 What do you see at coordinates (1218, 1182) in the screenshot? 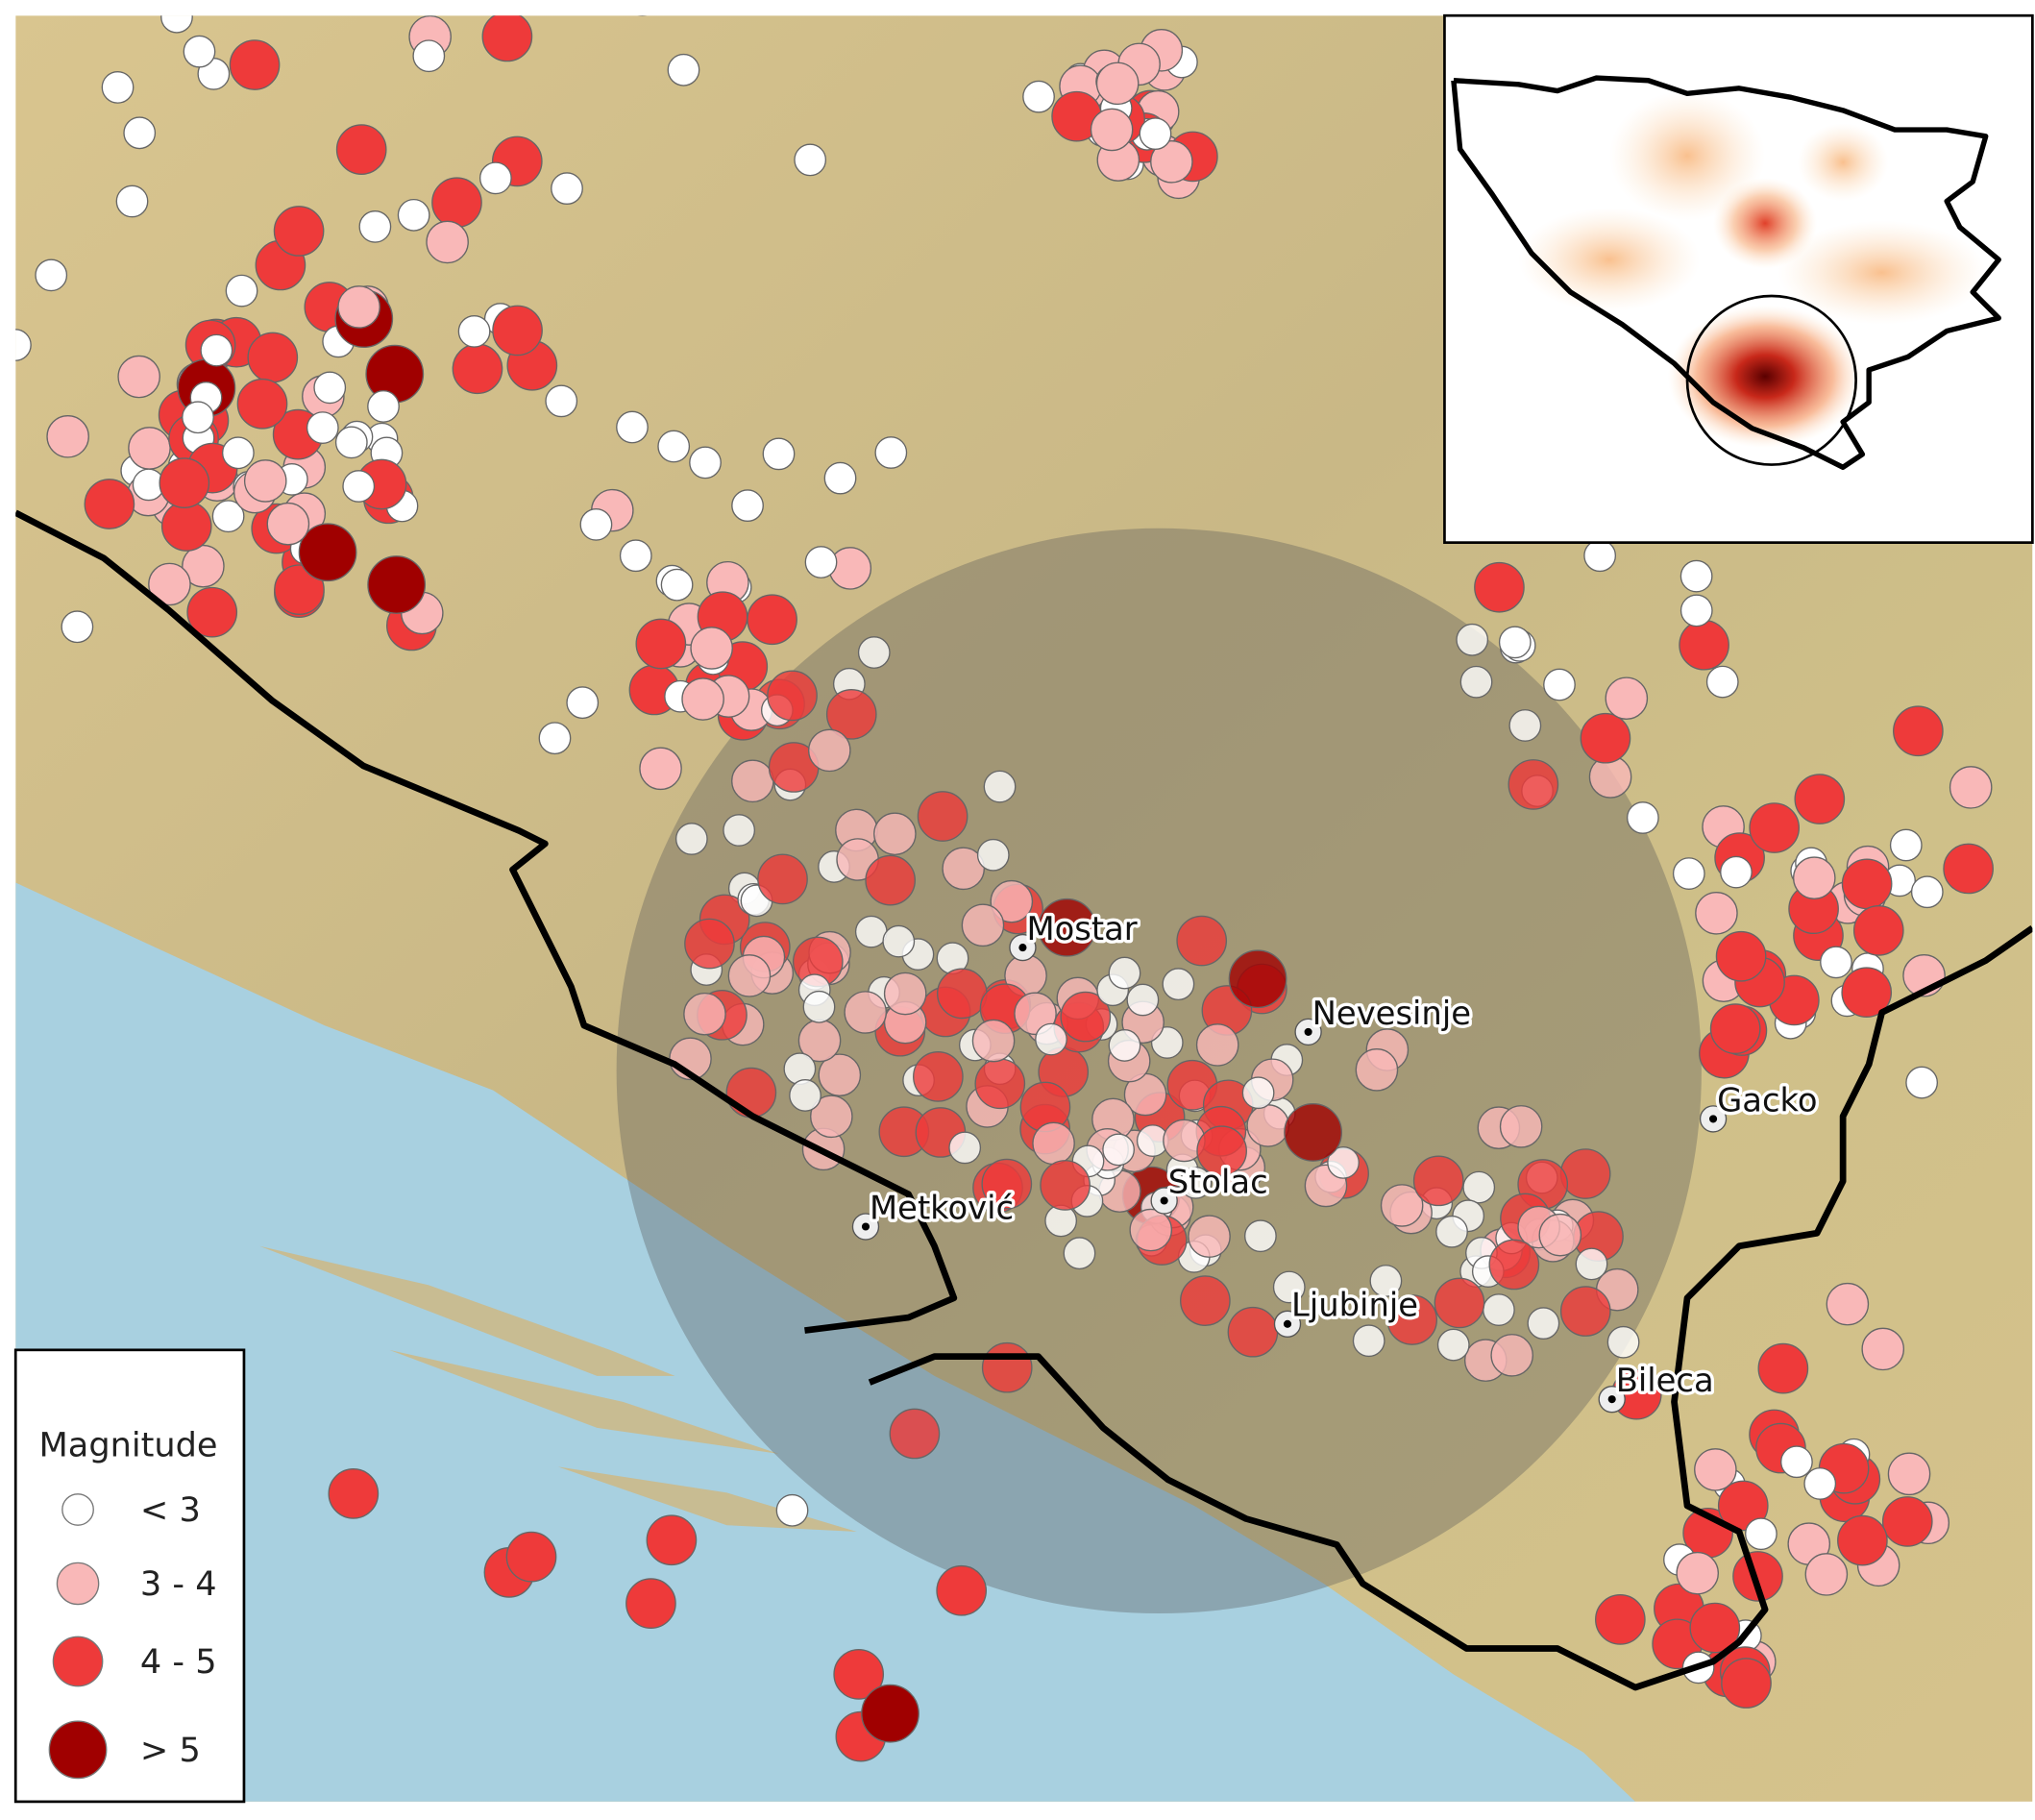
I see `city-label: Stolac` at bounding box center [1218, 1182].